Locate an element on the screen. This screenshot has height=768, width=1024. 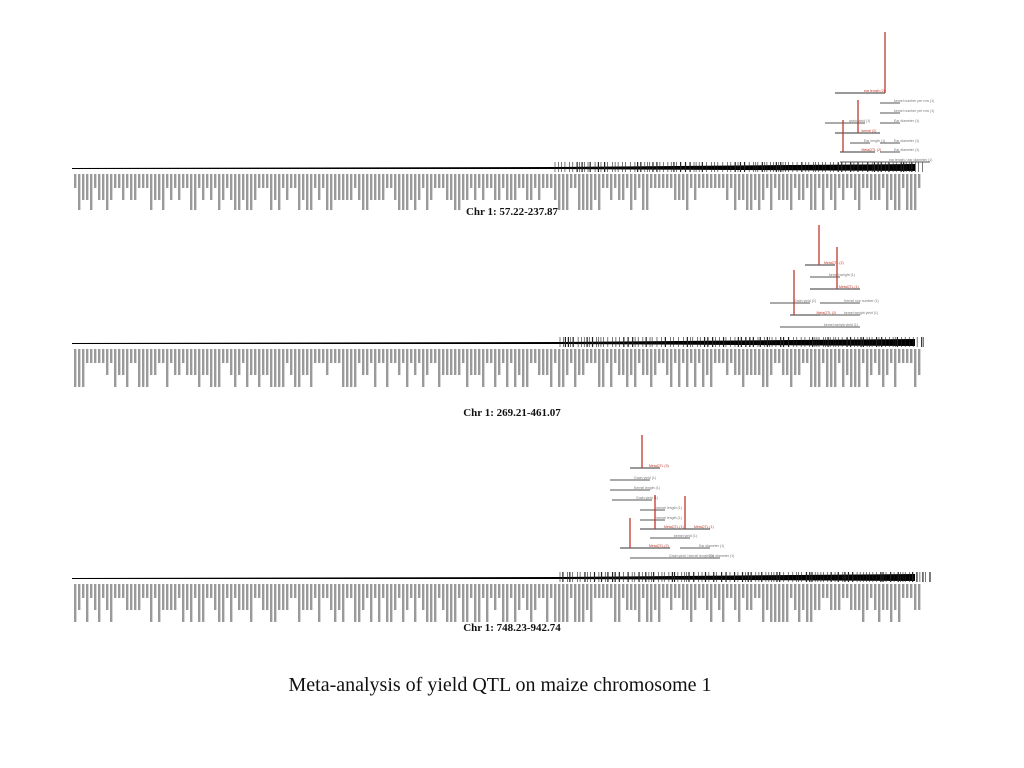
panel-caption: Chr 1: 57.22-237.87 is located at coordinates (512, 212).